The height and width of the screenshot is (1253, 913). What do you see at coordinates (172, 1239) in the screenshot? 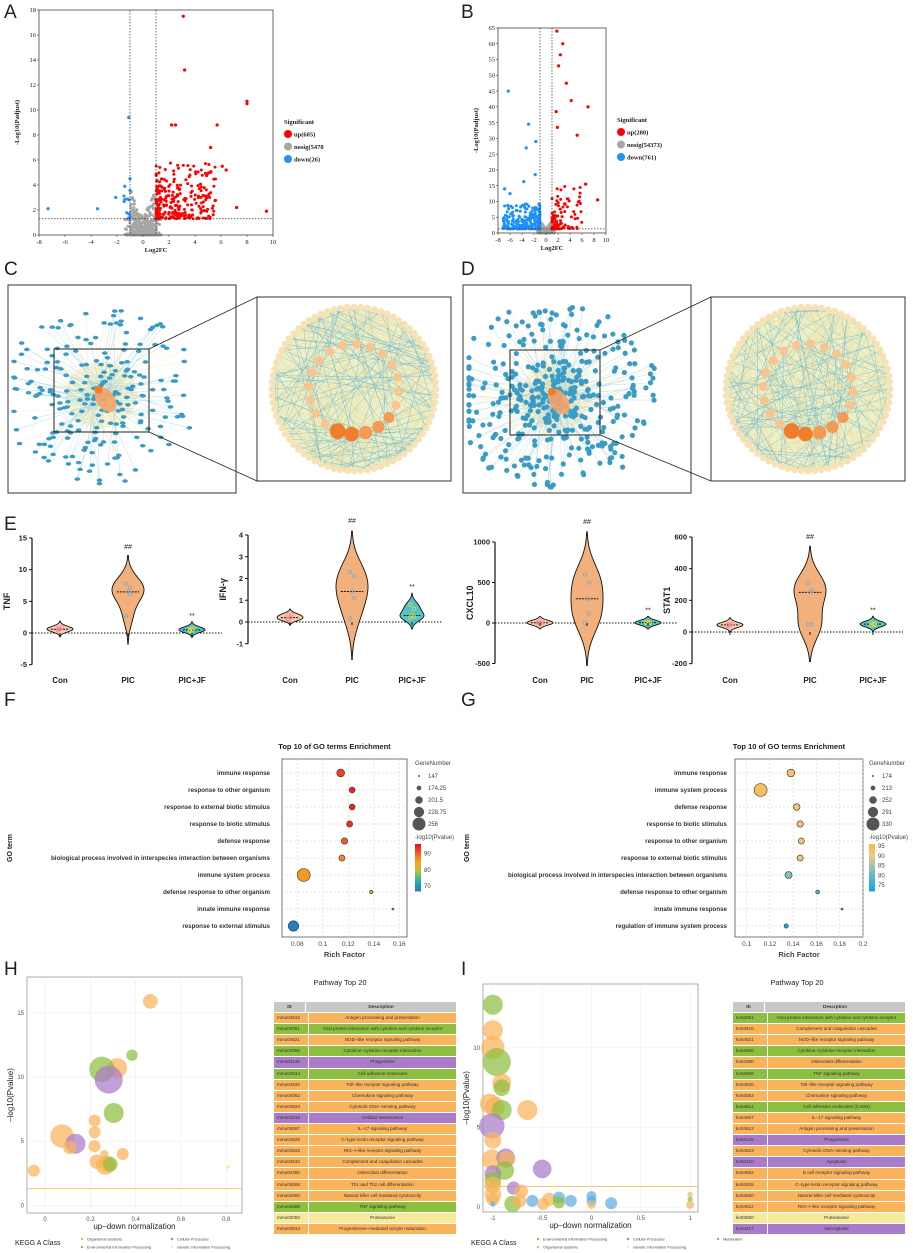
I see `legend-swatch-cellular` at bounding box center [172, 1239].